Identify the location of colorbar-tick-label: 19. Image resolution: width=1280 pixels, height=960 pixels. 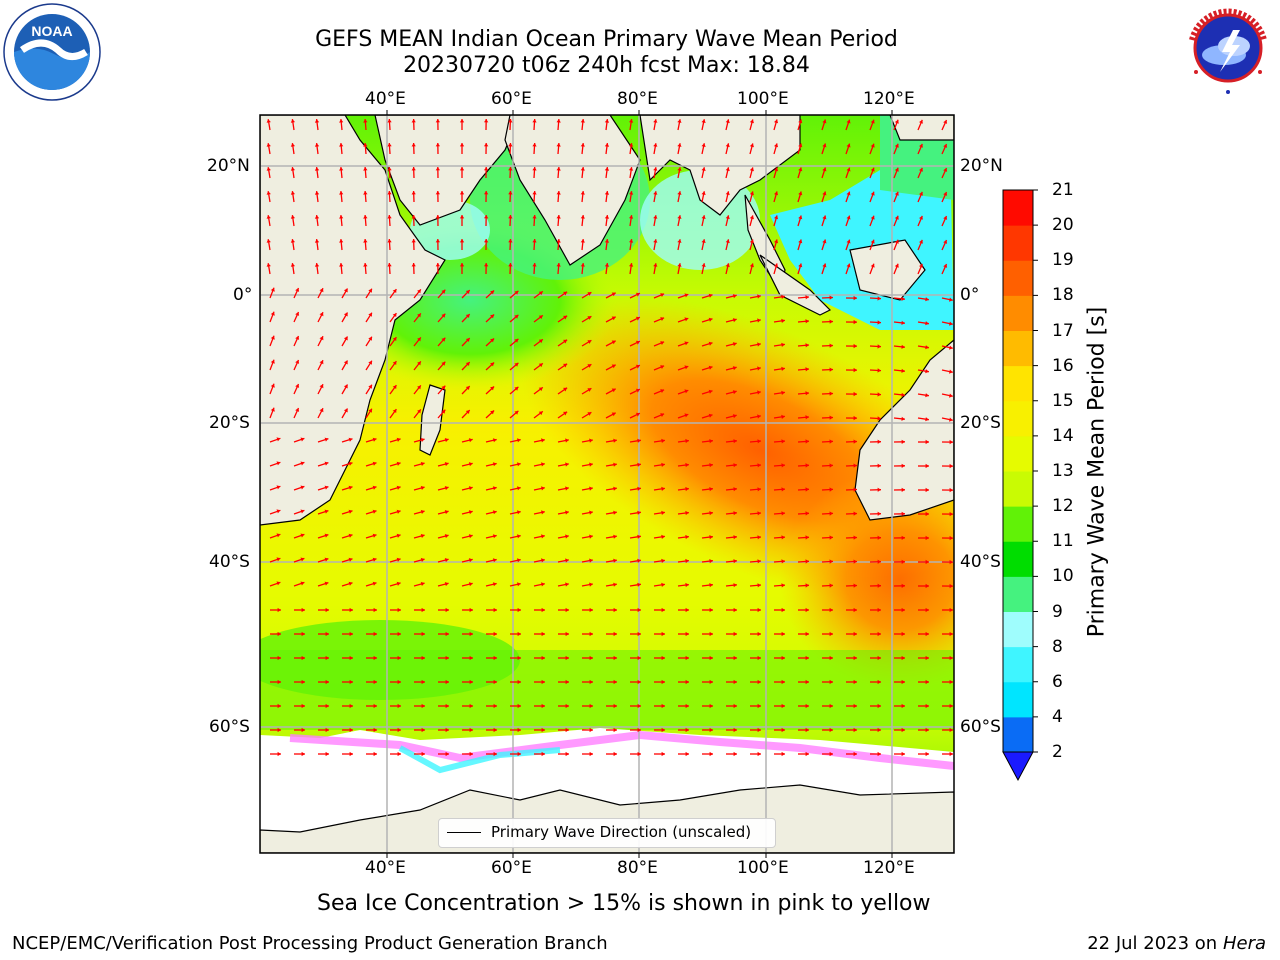
(1063, 260).